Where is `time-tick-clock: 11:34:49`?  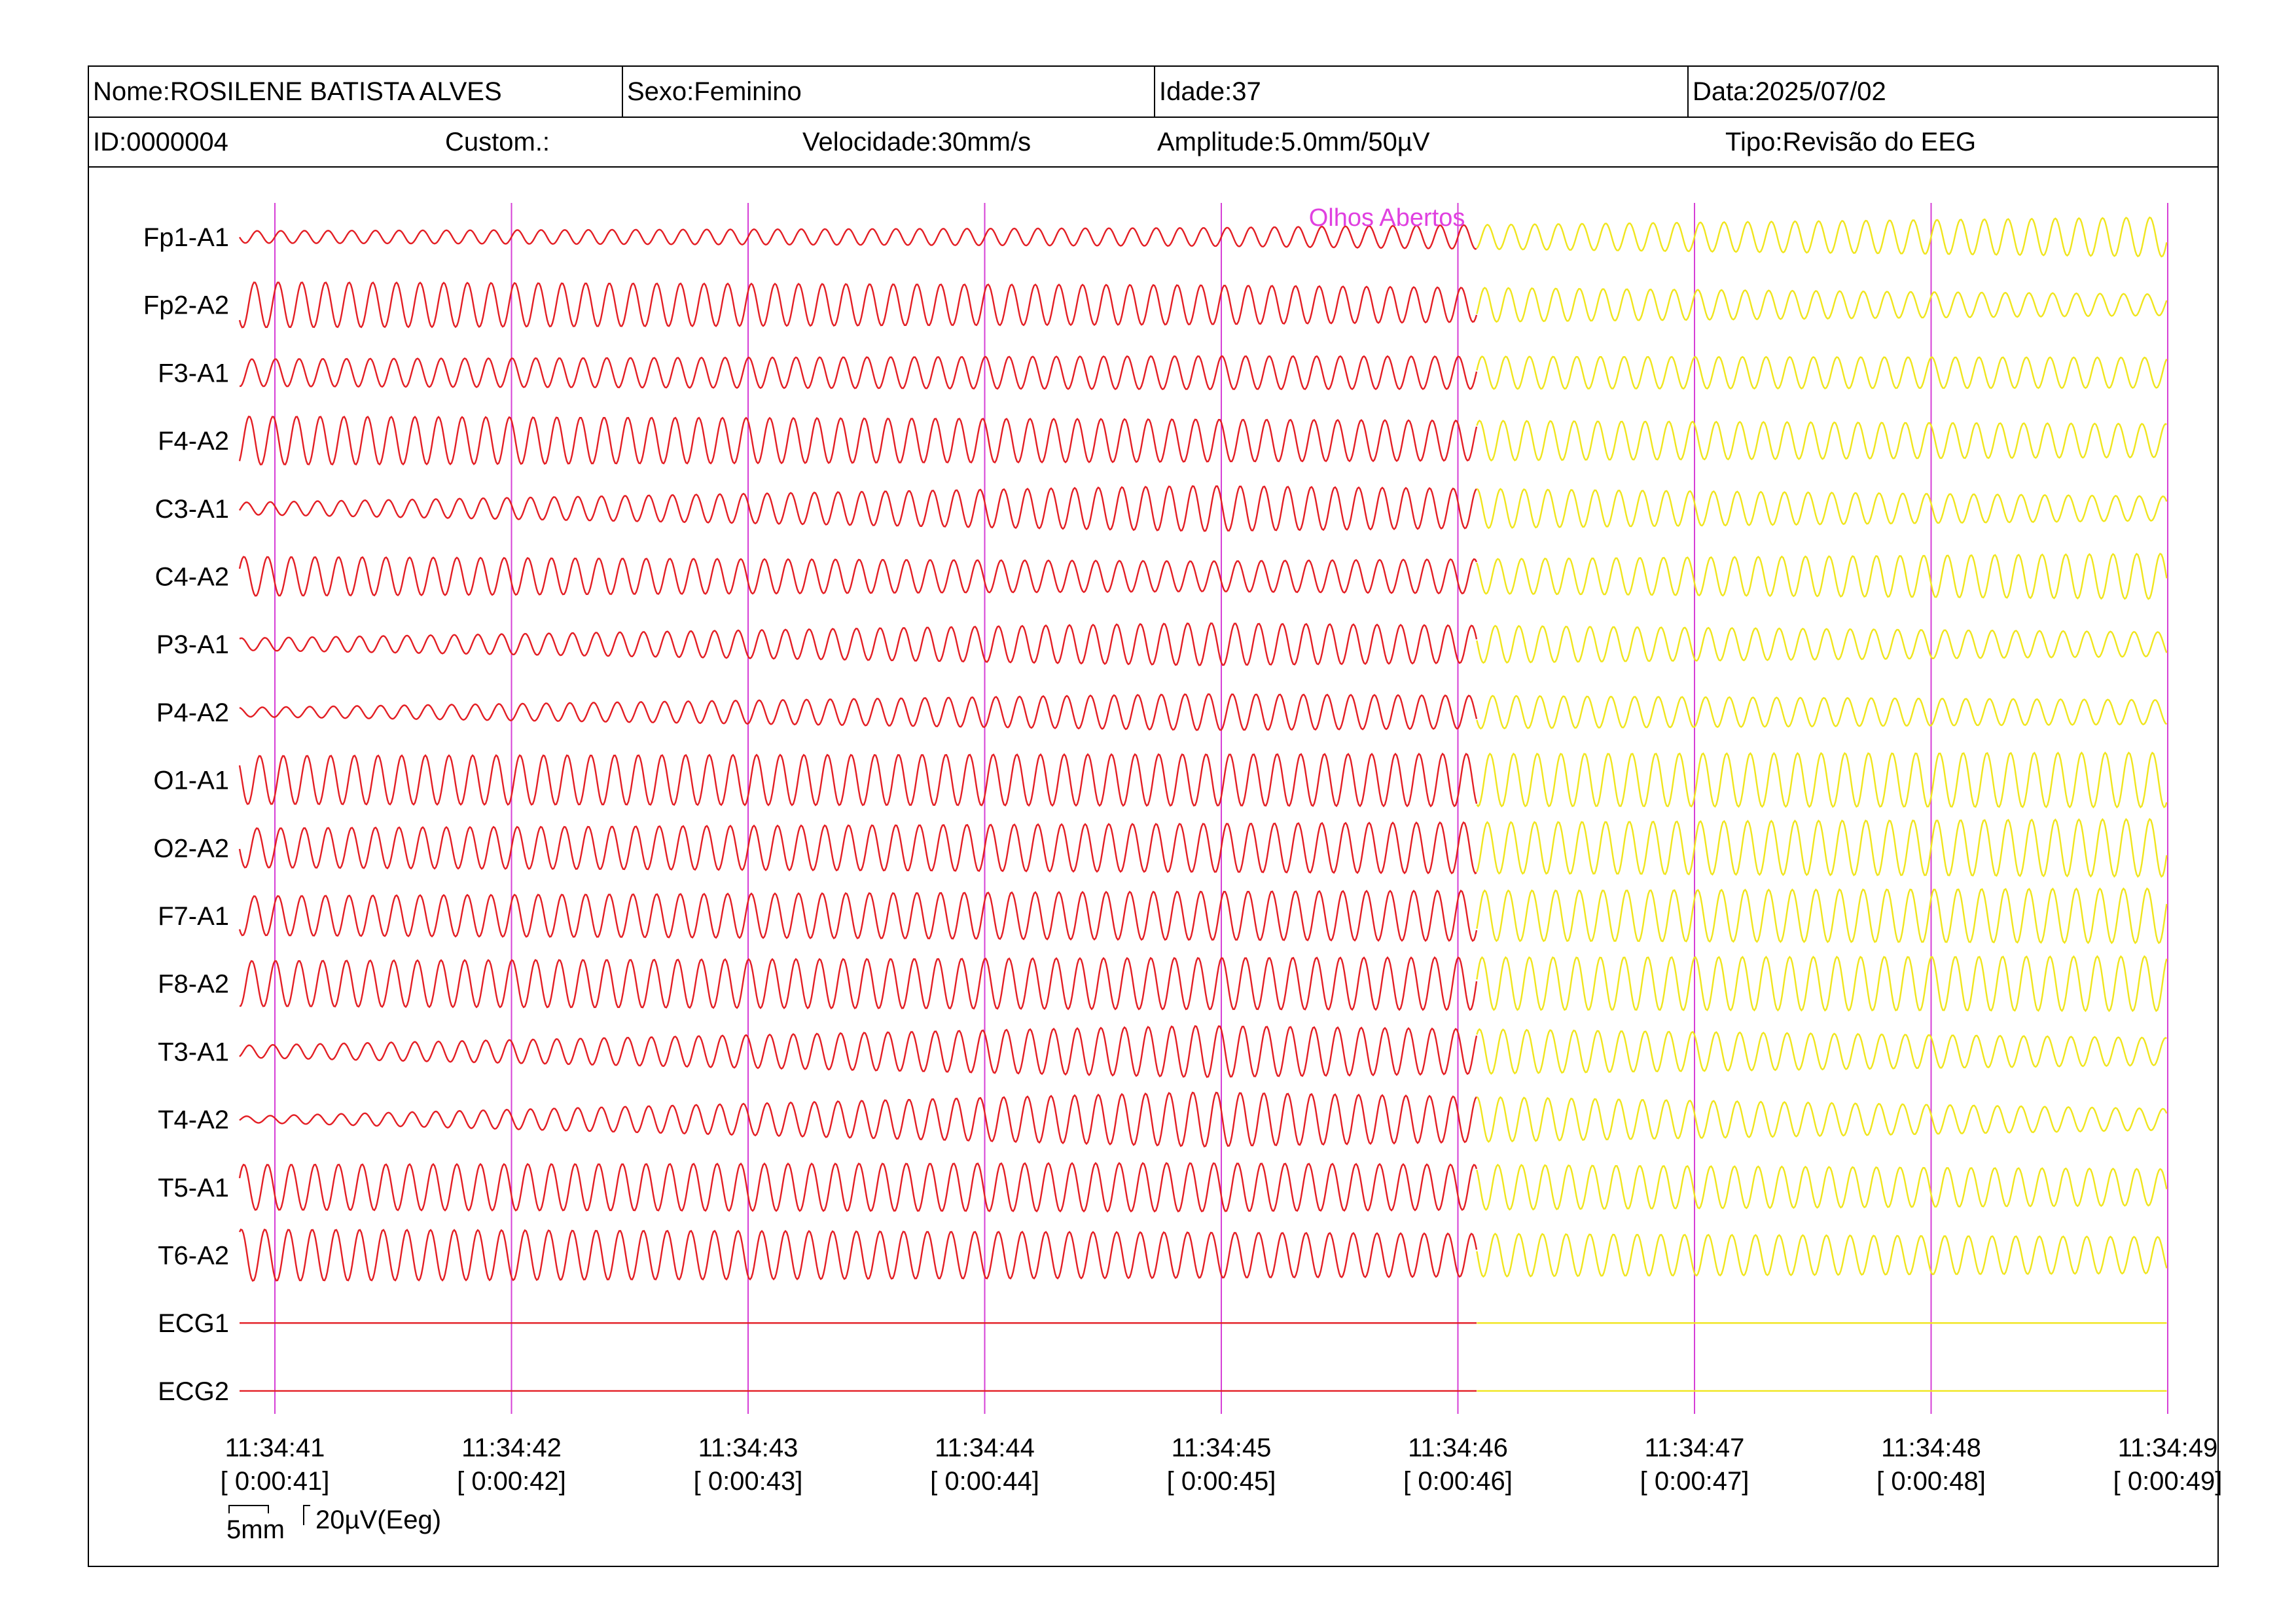
time-tick-clock: 11:34:49 is located at coordinates (2168, 1448).